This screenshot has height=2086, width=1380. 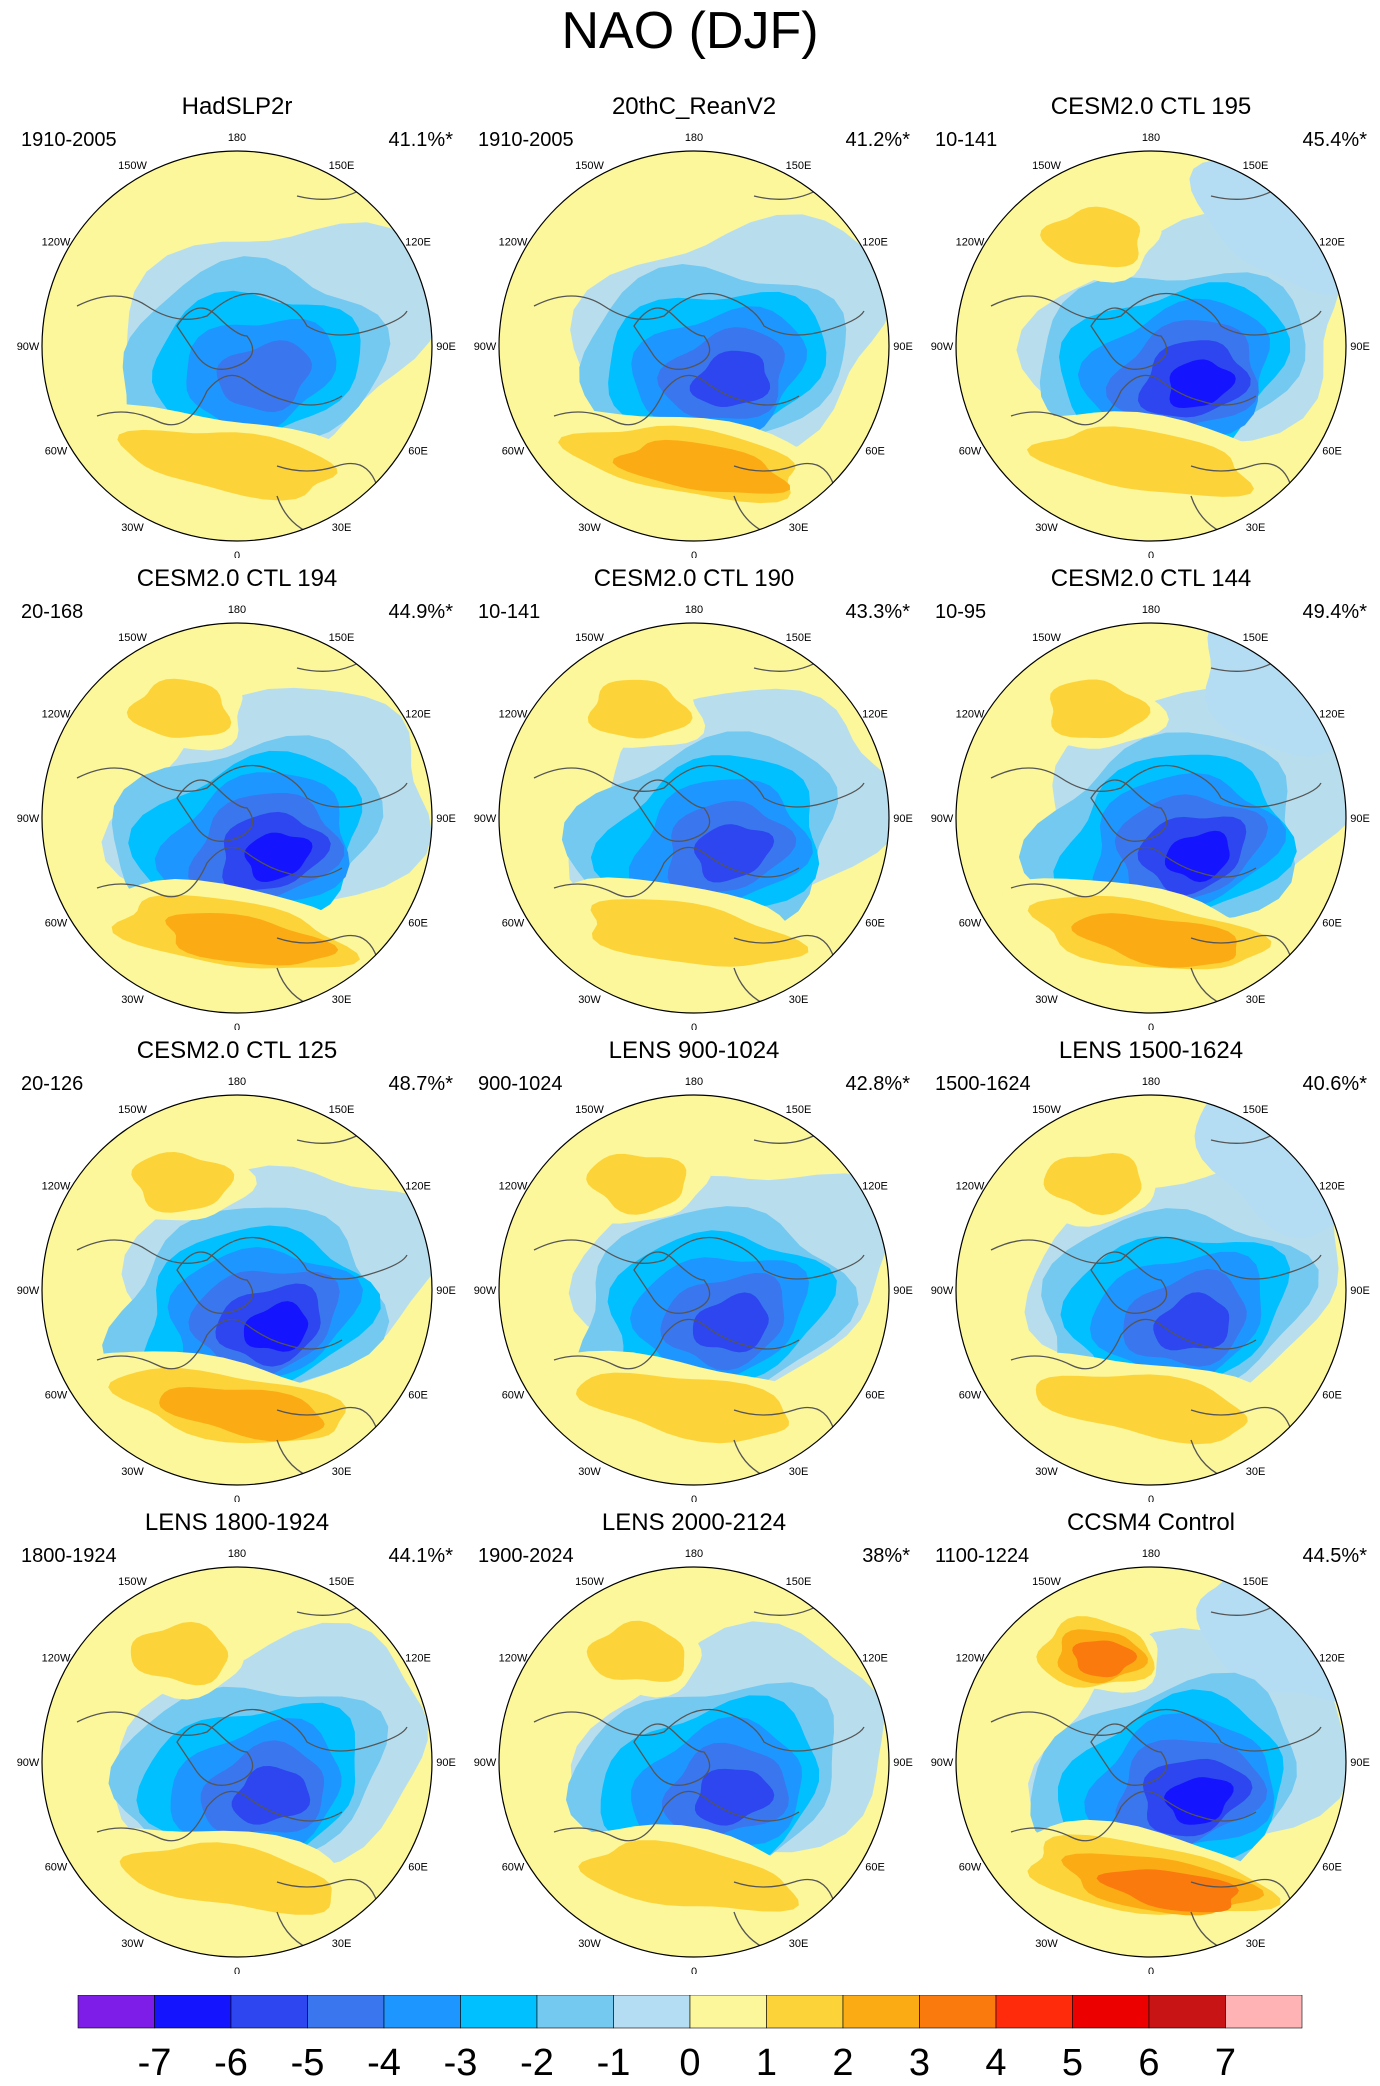 I want to click on panel-variance-percent: 44.5%*, so click(x=1335, y=1556).